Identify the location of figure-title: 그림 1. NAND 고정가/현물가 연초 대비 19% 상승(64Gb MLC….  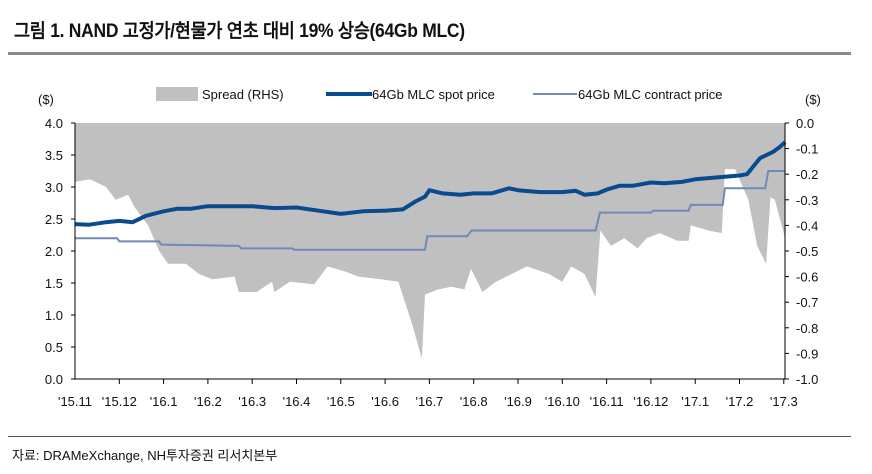
(239, 31).